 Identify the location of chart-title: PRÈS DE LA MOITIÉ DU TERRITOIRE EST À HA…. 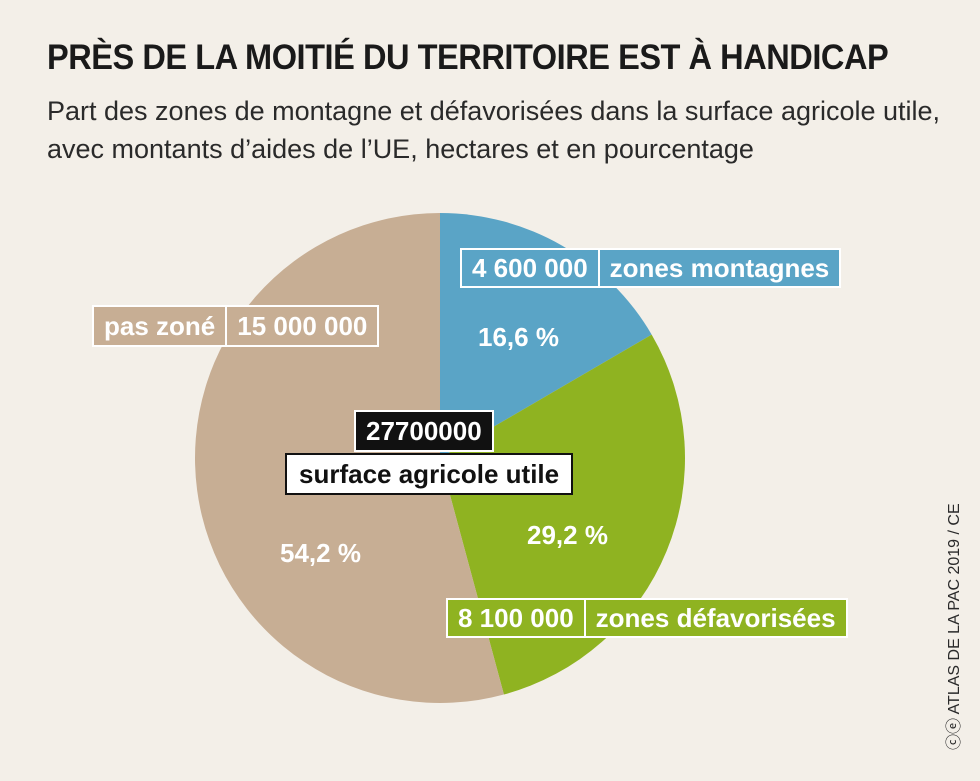
(468, 57).